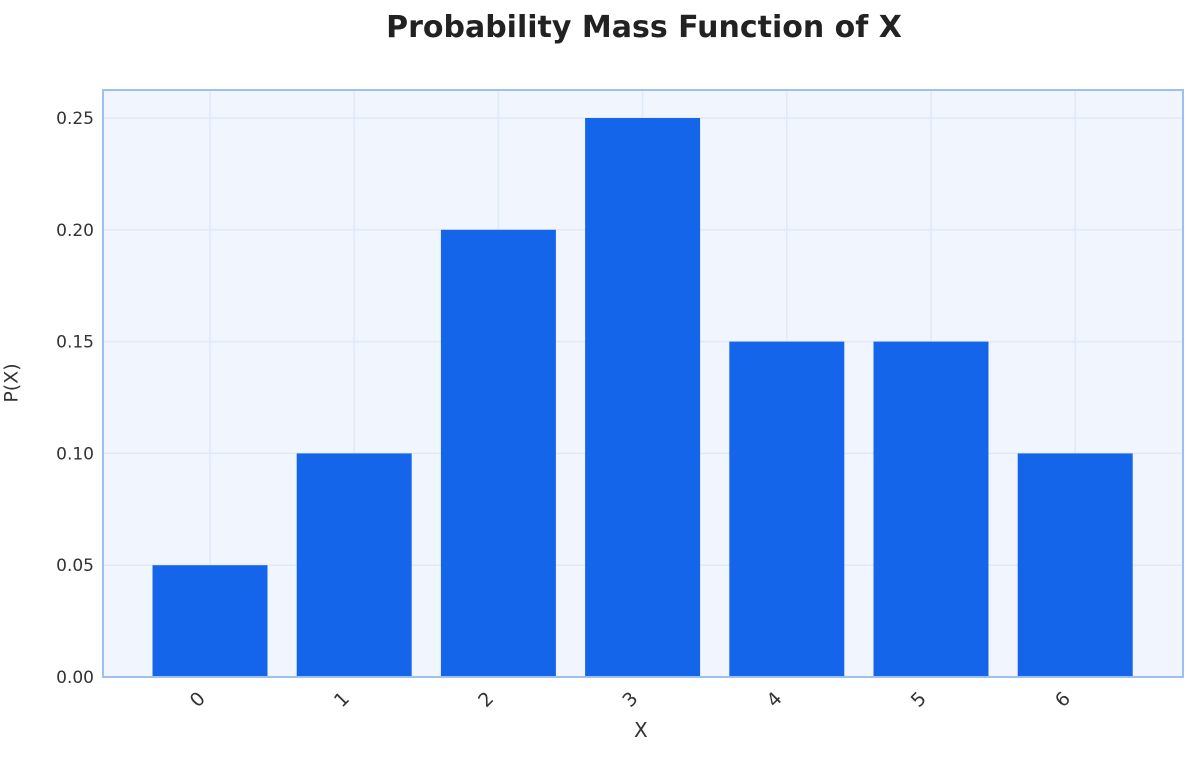  What do you see at coordinates (75, 566) in the screenshot?
I see `y-tick-label: 0.05` at bounding box center [75, 566].